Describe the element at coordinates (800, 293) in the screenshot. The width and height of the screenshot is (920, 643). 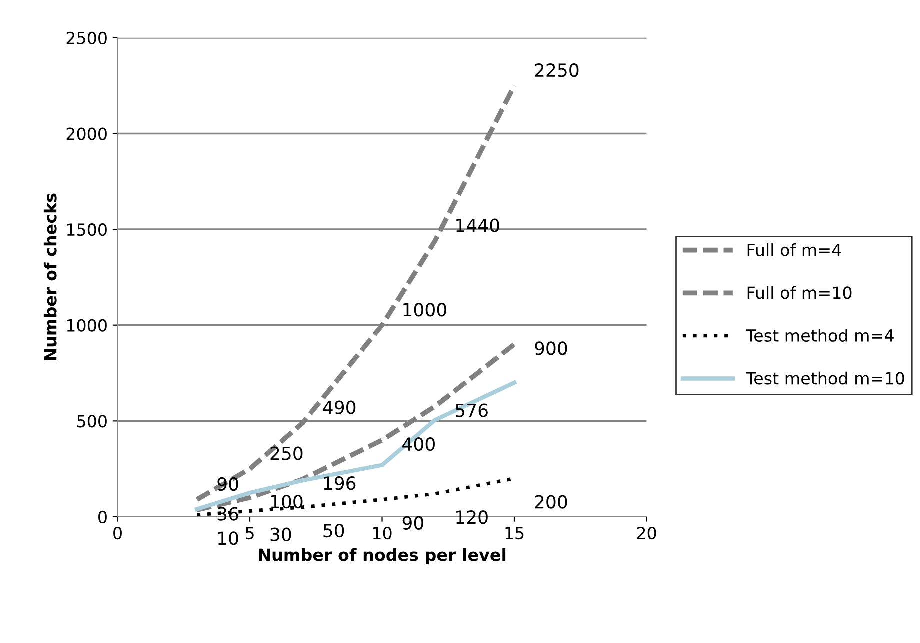
I see `legend-label: Full of m=10` at that location.